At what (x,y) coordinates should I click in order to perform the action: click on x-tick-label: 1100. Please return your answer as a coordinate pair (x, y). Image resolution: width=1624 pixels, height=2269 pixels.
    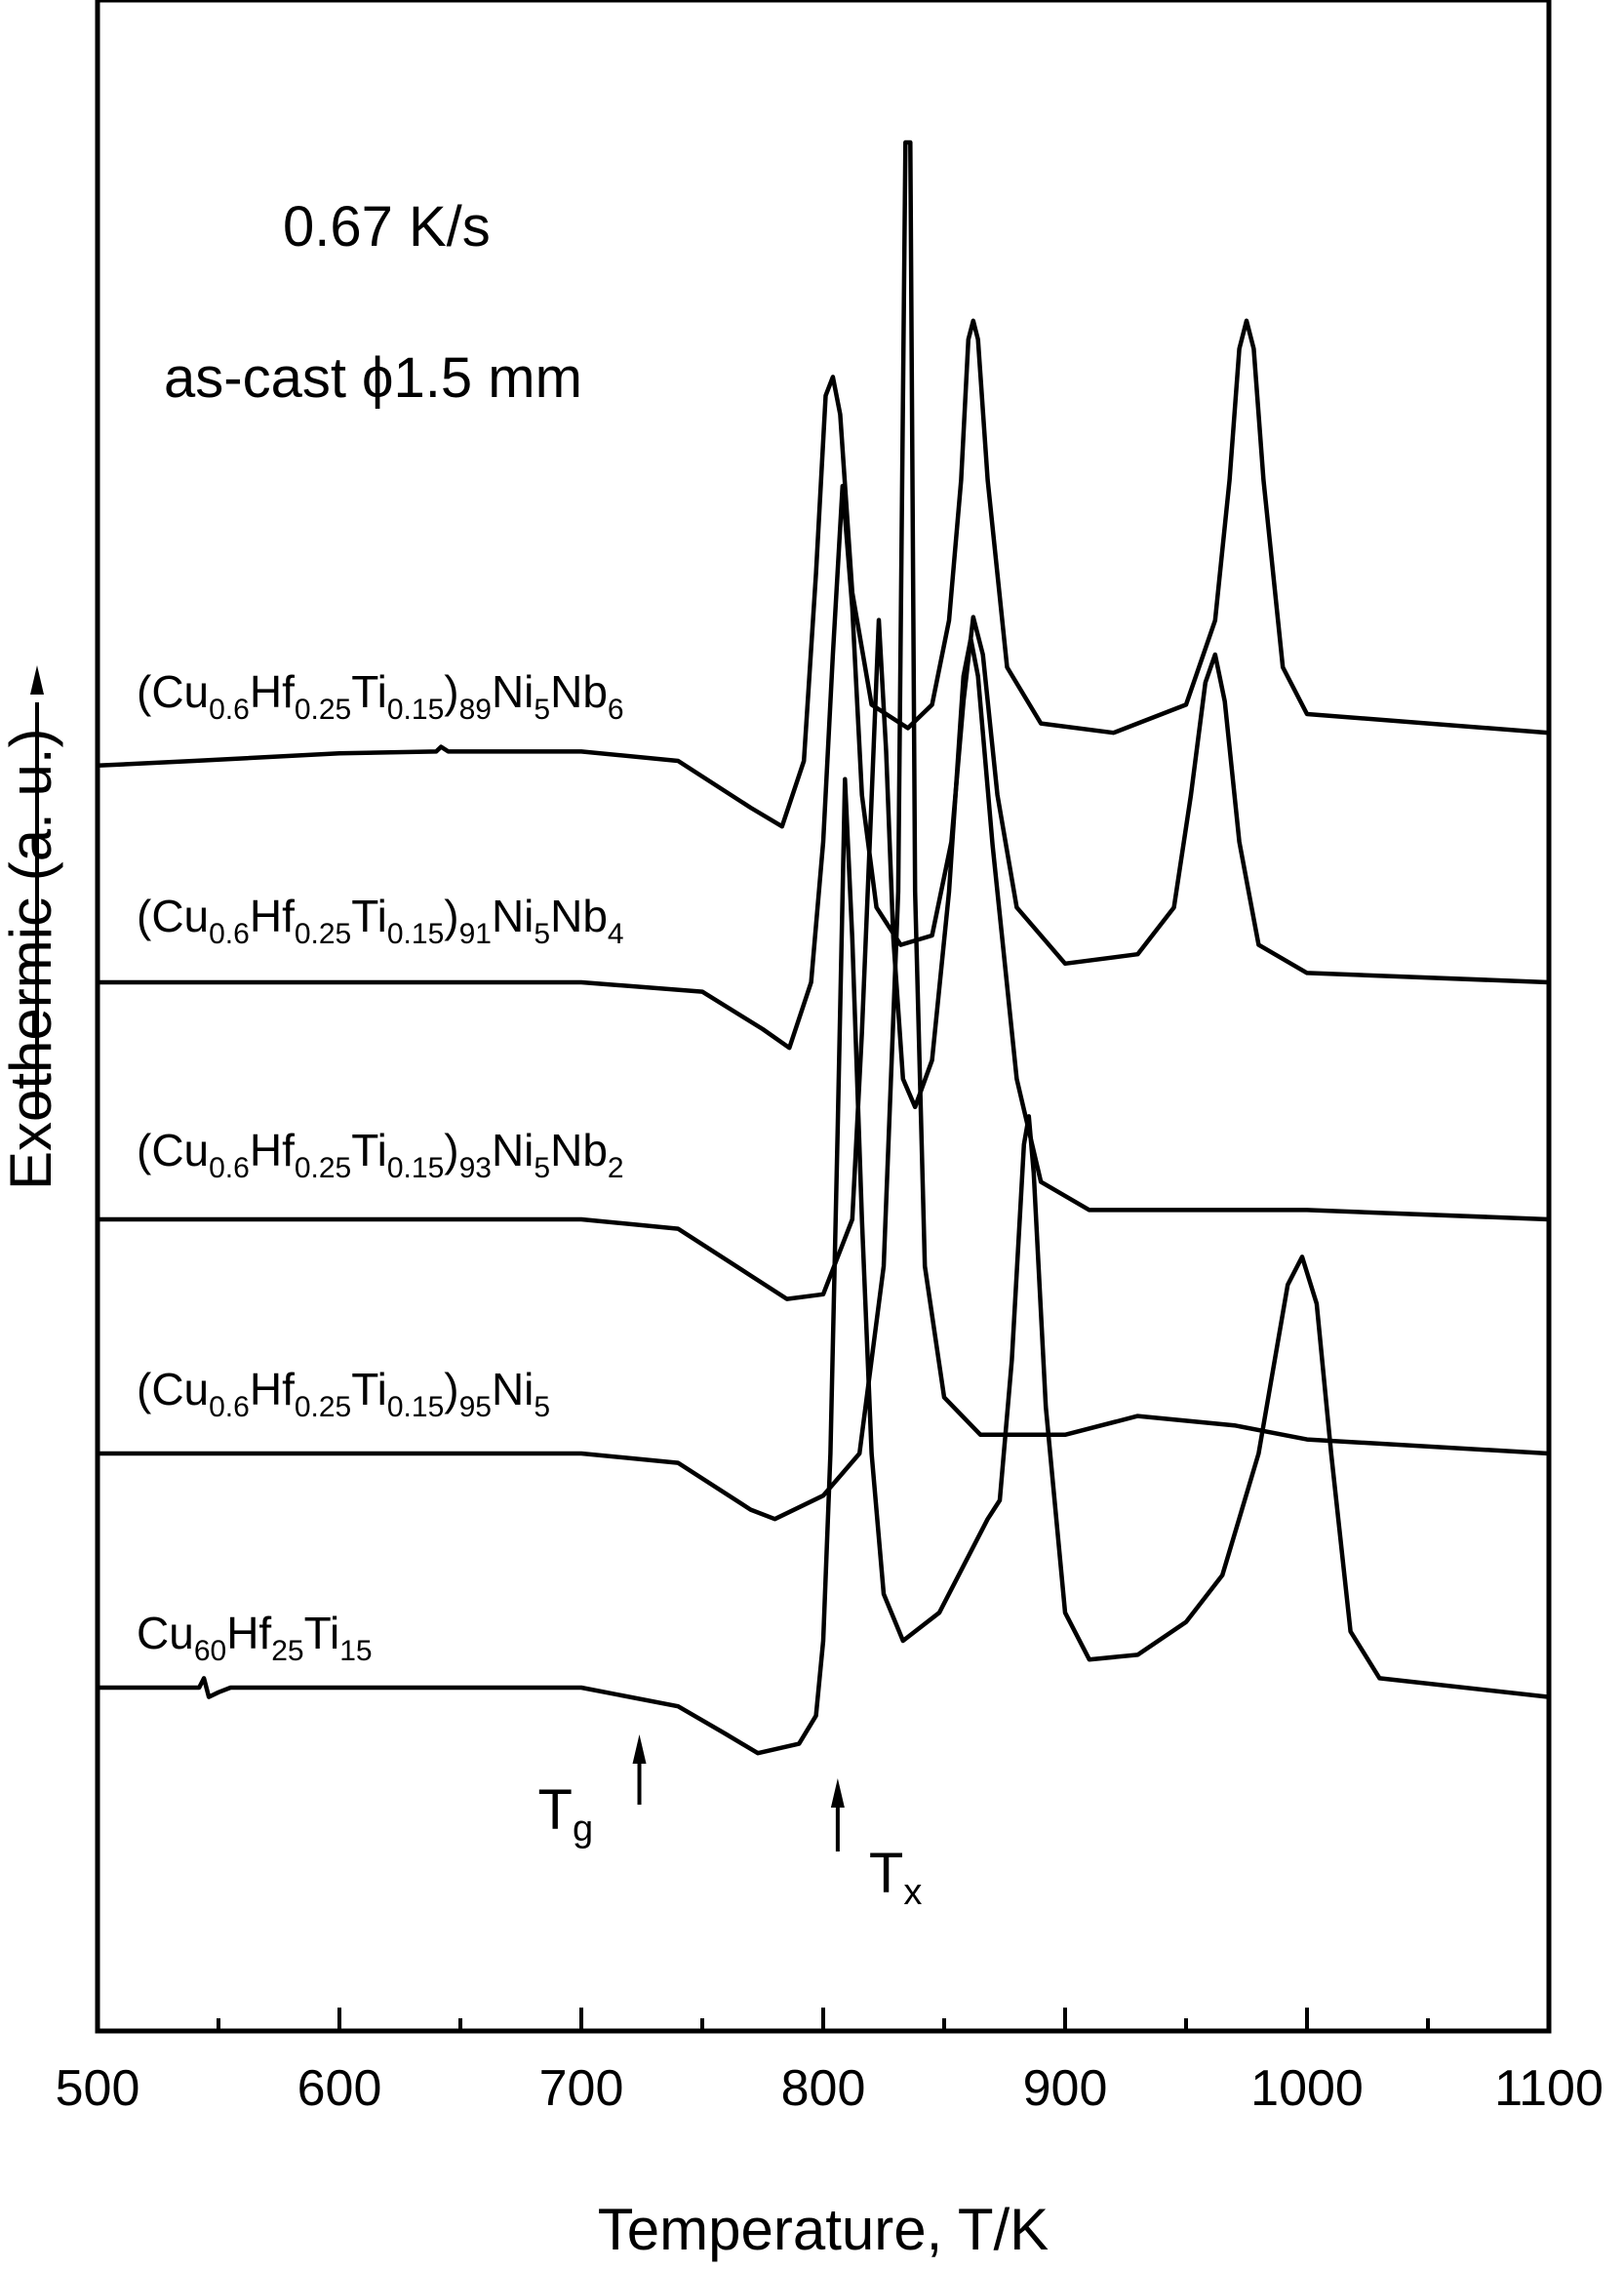
    Looking at the image, I should click on (1549, 2089).